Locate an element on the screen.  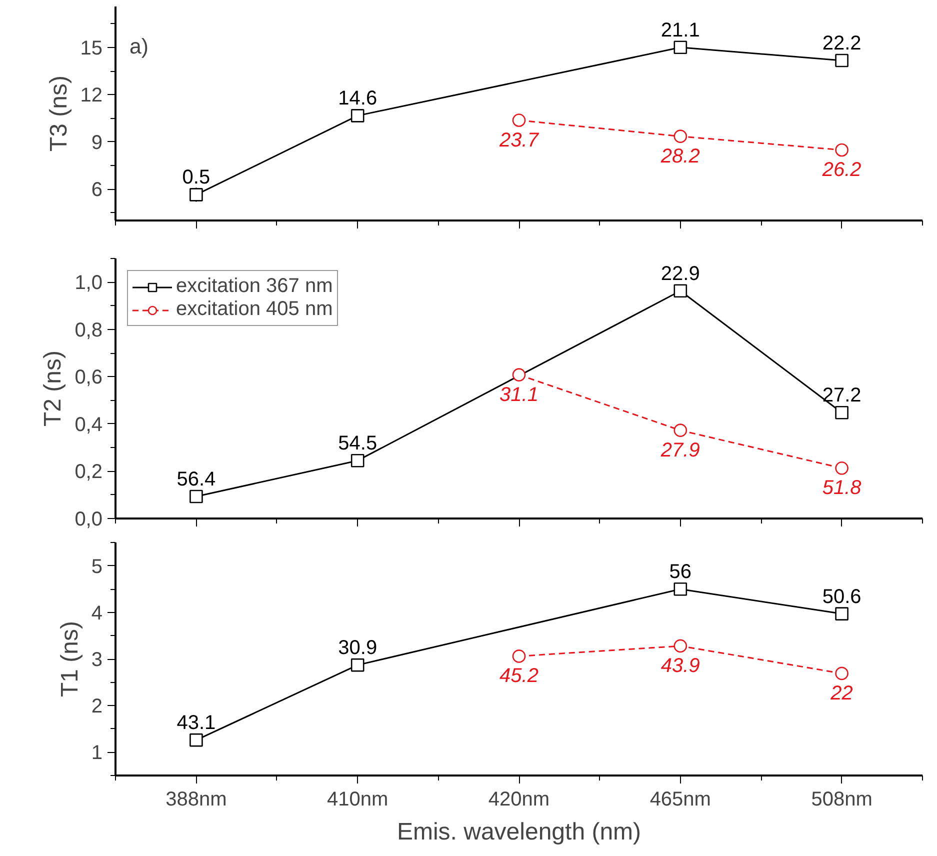
y-axis-title: T2 (ns) is located at coordinates (53, 388).